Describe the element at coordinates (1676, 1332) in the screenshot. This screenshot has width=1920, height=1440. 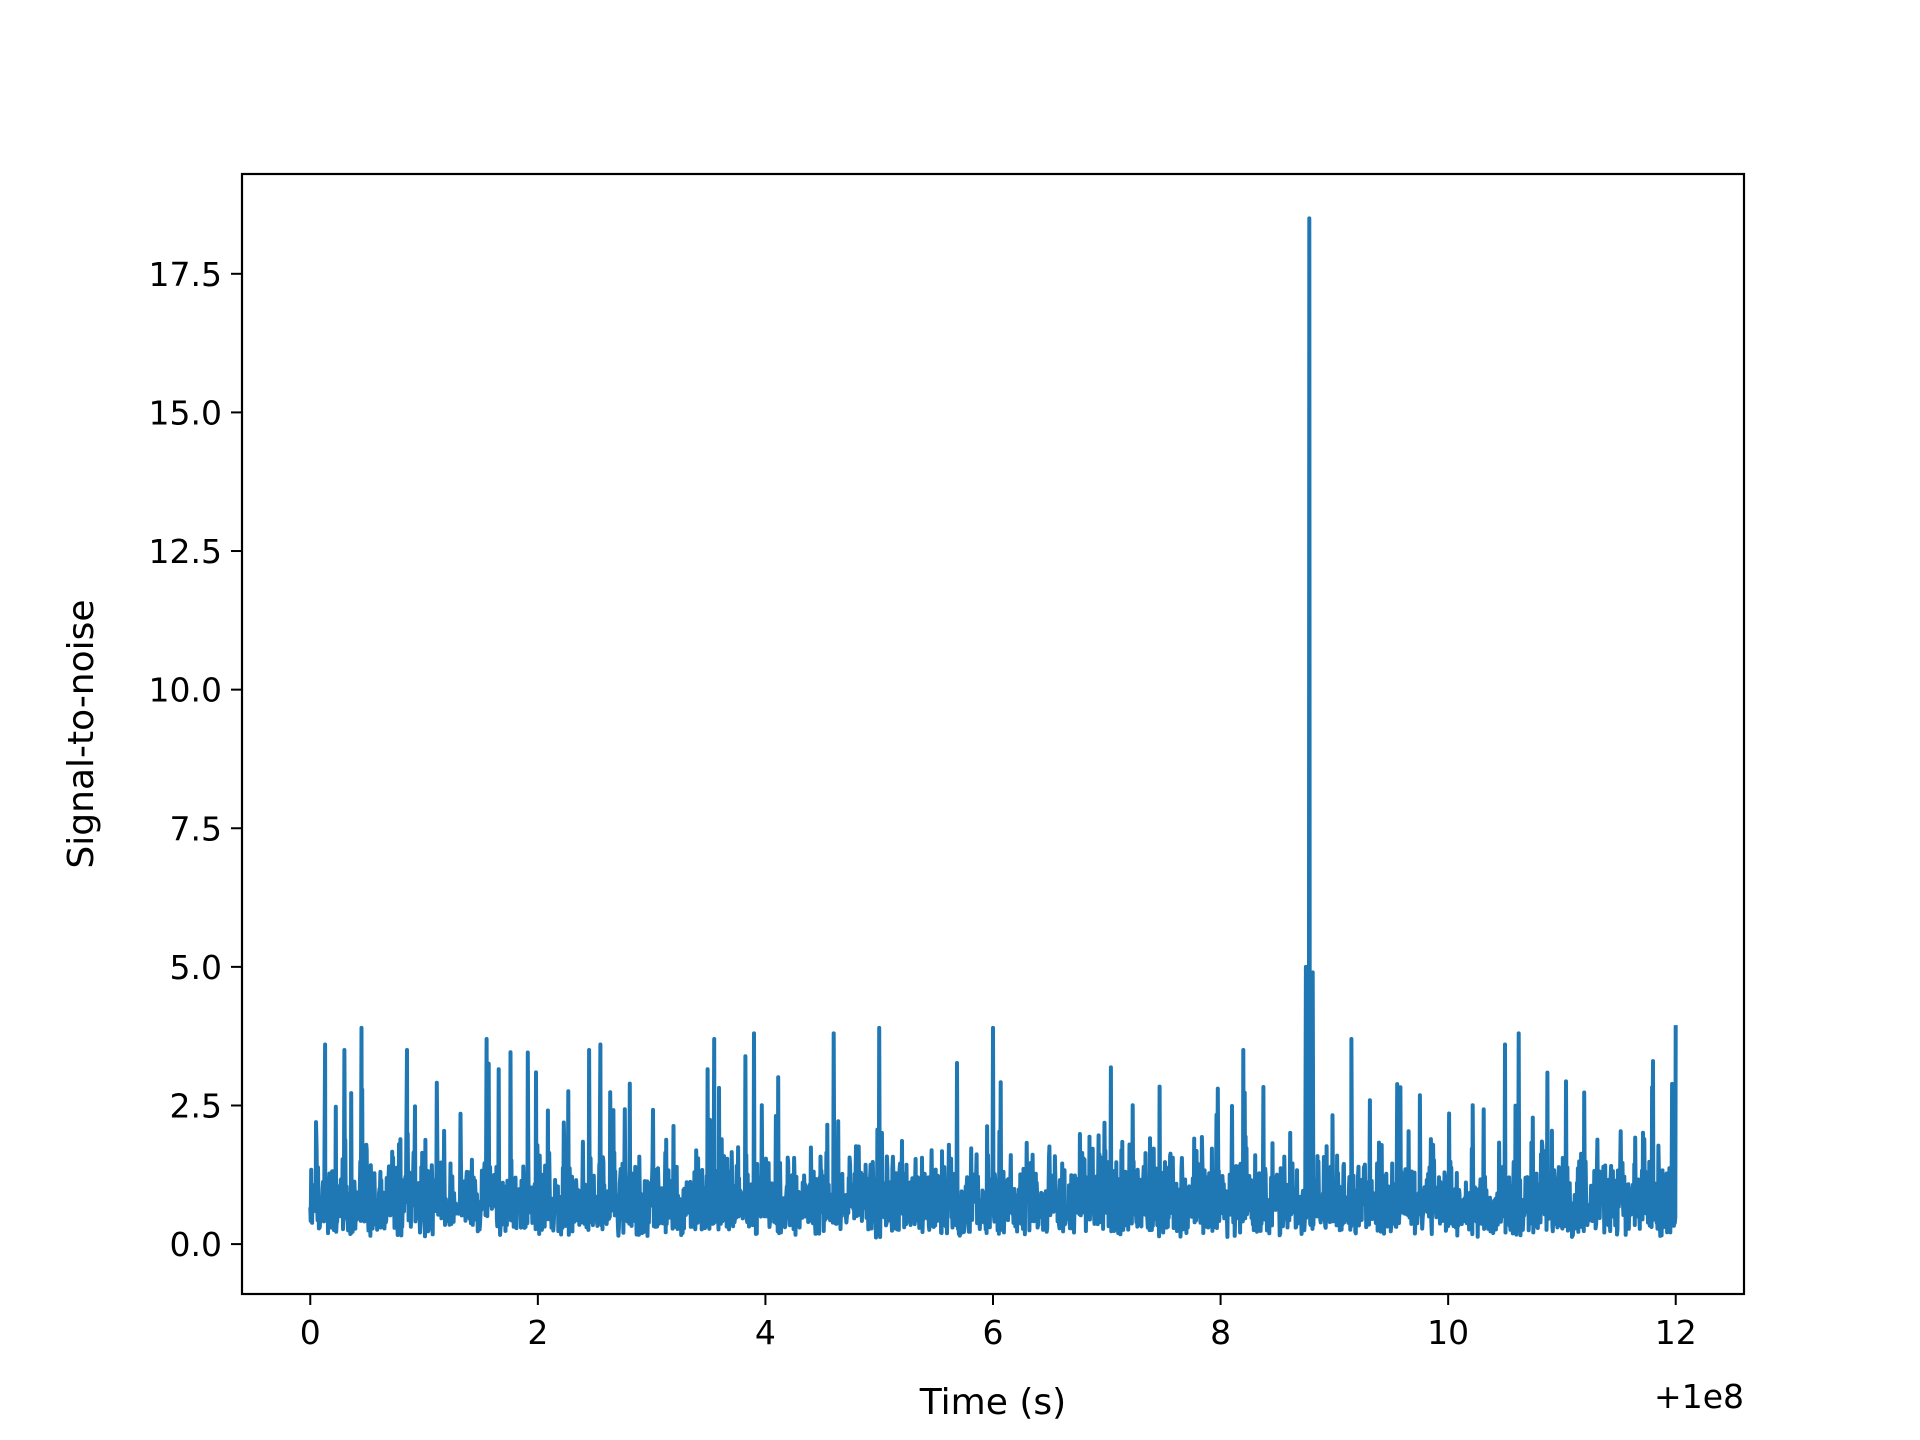
I see `x-tick-label: 12` at that location.